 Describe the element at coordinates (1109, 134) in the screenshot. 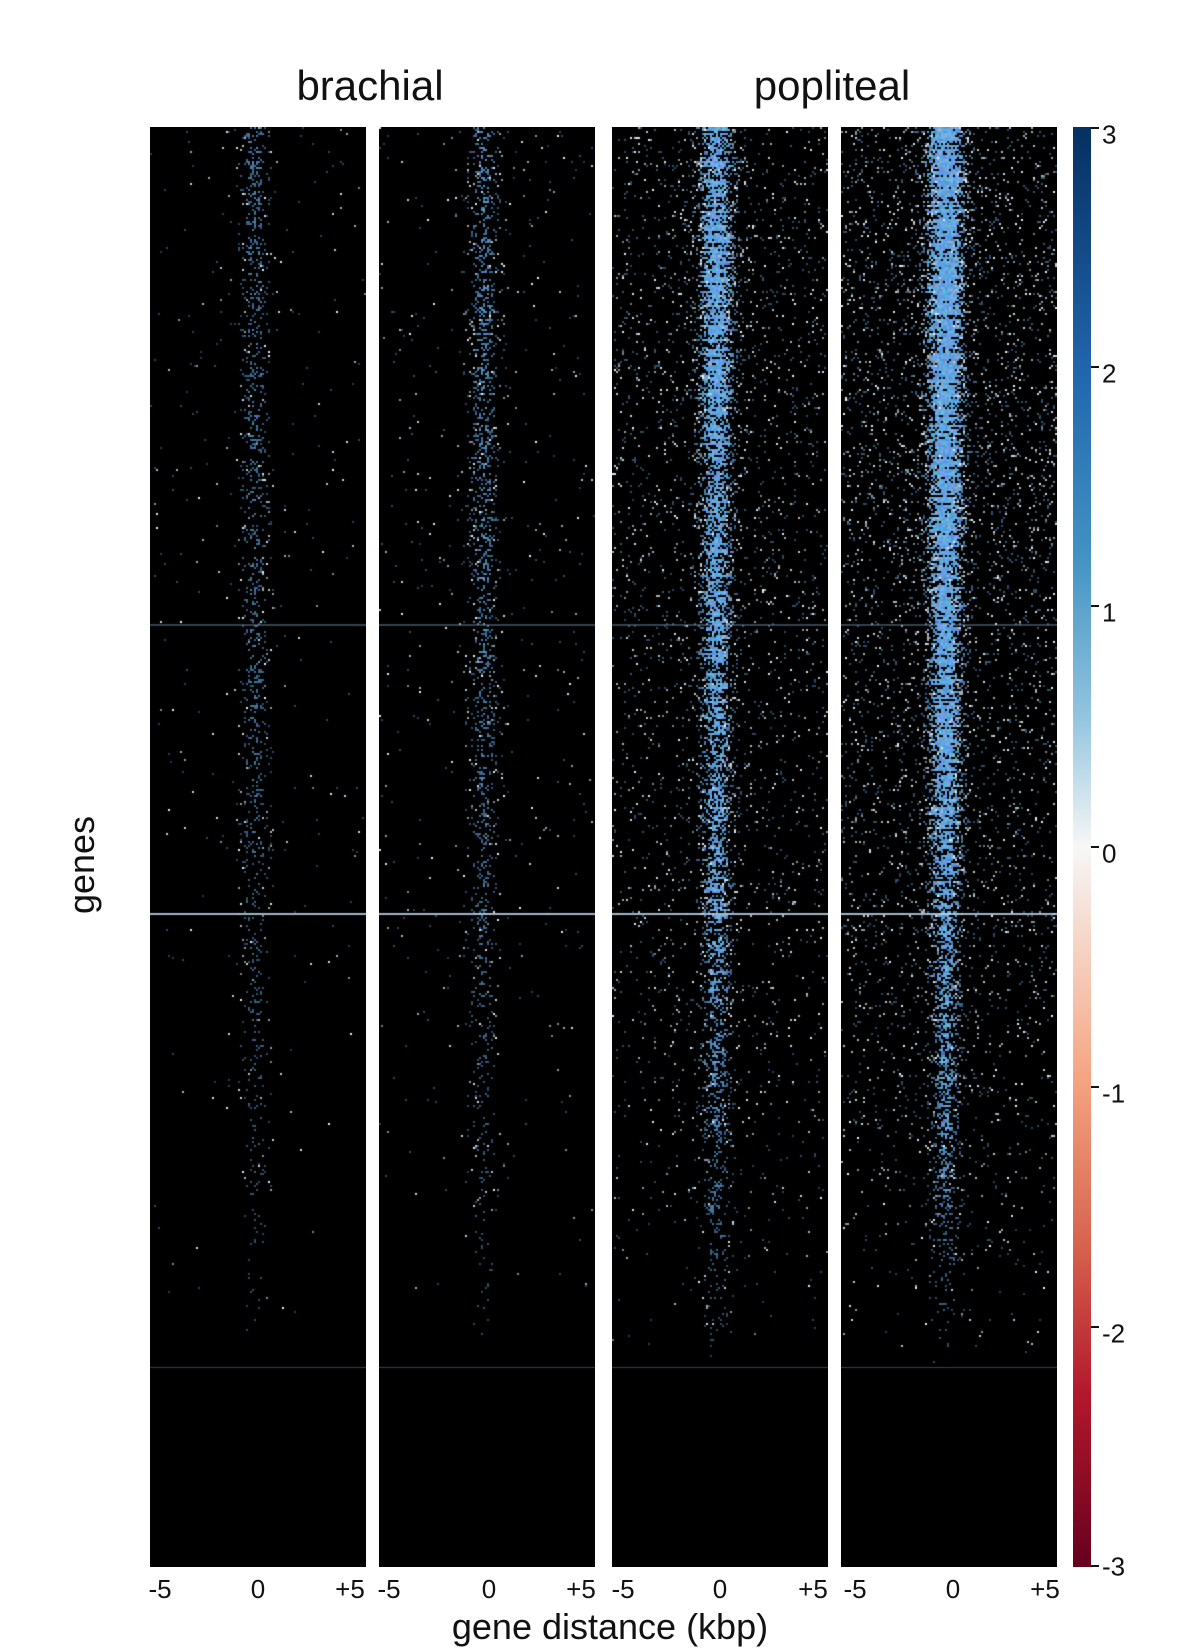

I see `colorbar-tick-label: 3` at that location.